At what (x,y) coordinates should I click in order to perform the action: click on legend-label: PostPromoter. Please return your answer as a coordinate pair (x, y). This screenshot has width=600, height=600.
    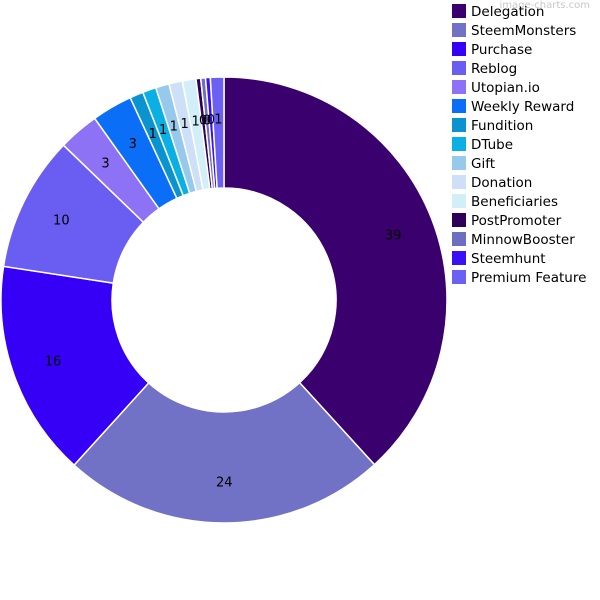
    Looking at the image, I should click on (516, 221).